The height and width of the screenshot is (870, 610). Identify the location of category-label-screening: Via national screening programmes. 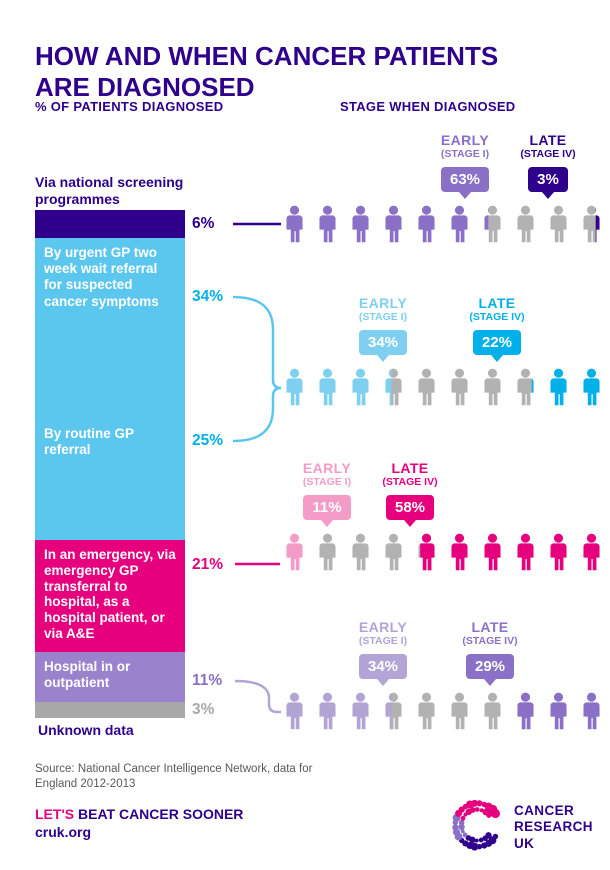
(109, 190).